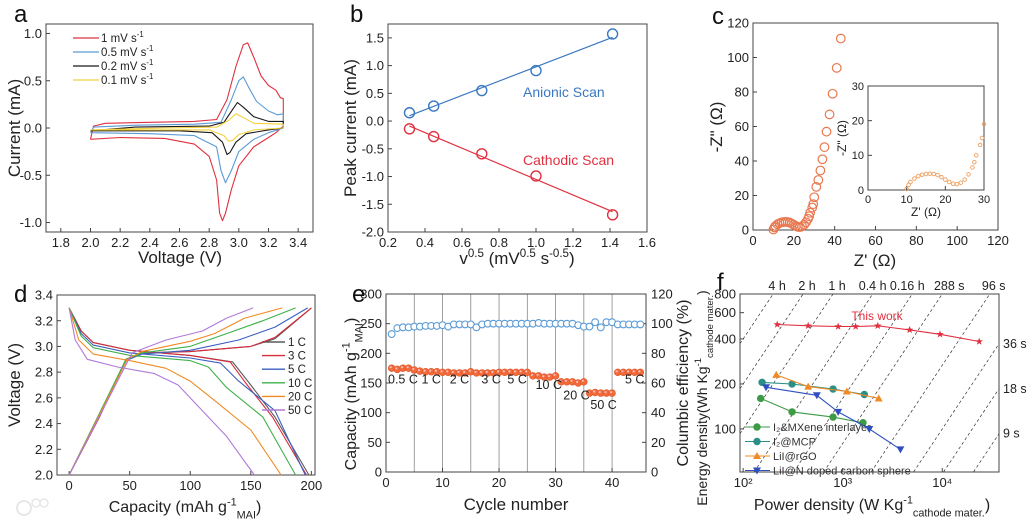 This screenshot has height=528, width=1029. What do you see at coordinates (658, 412) in the screenshot?
I see `y2-tick-label: 40` at bounding box center [658, 412].